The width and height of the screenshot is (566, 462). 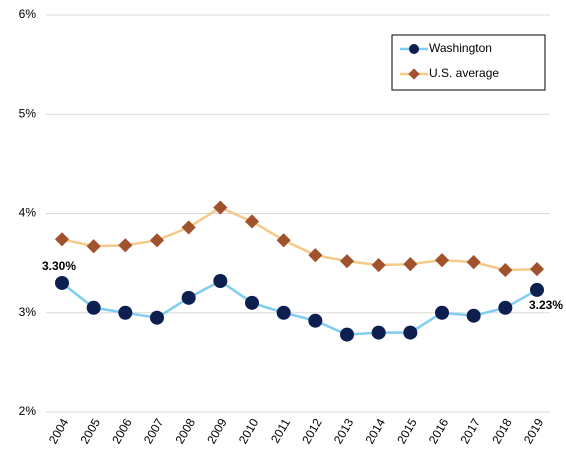 What do you see at coordinates (59, 431) in the screenshot?
I see `x-tick-label: 2004` at bounding box center [59, 431].